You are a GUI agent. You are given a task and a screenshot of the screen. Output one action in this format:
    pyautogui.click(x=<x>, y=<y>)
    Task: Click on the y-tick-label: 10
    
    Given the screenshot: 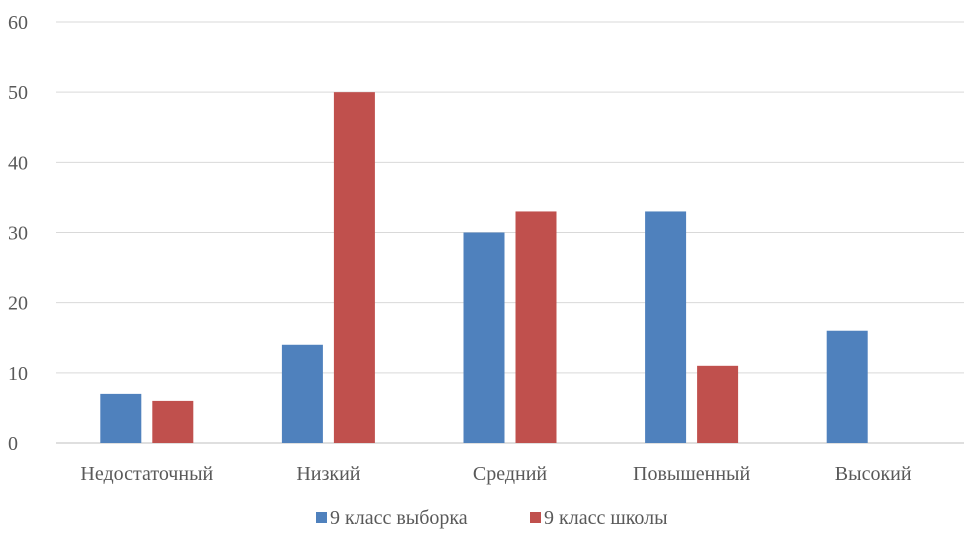 What is the action you would take?
    pyautogui.click(x=18, y=374)
    